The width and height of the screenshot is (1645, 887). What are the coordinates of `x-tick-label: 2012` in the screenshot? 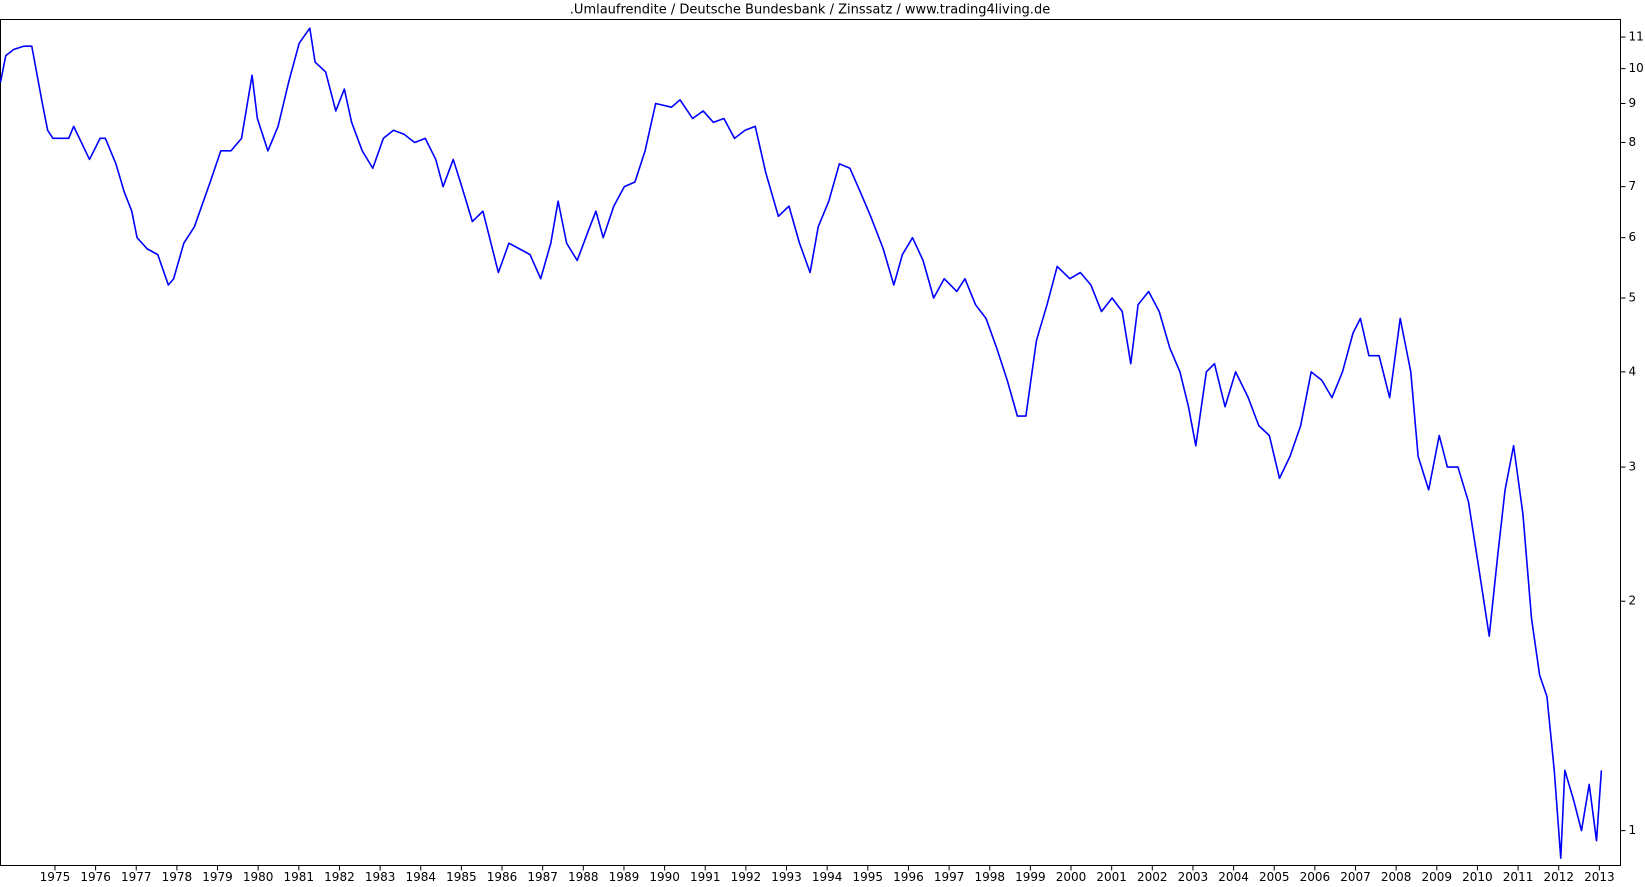 It's located at (1558, 877).